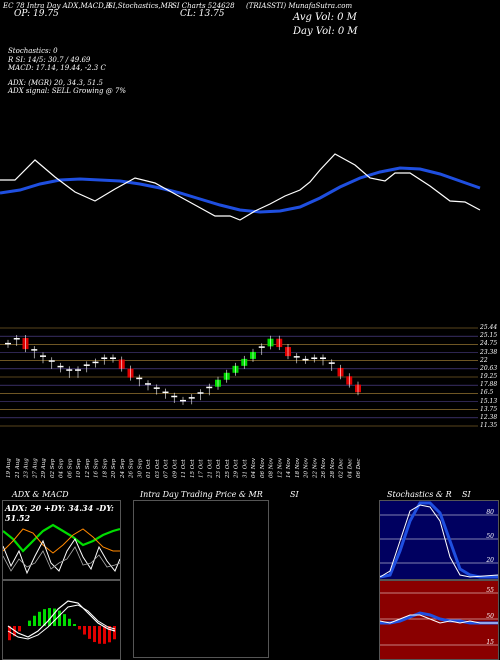 The image size is (500, 660). Describe the element at coordinates (18, 468) in the screenshot. I see `date-label: 21 Aug` at that location.